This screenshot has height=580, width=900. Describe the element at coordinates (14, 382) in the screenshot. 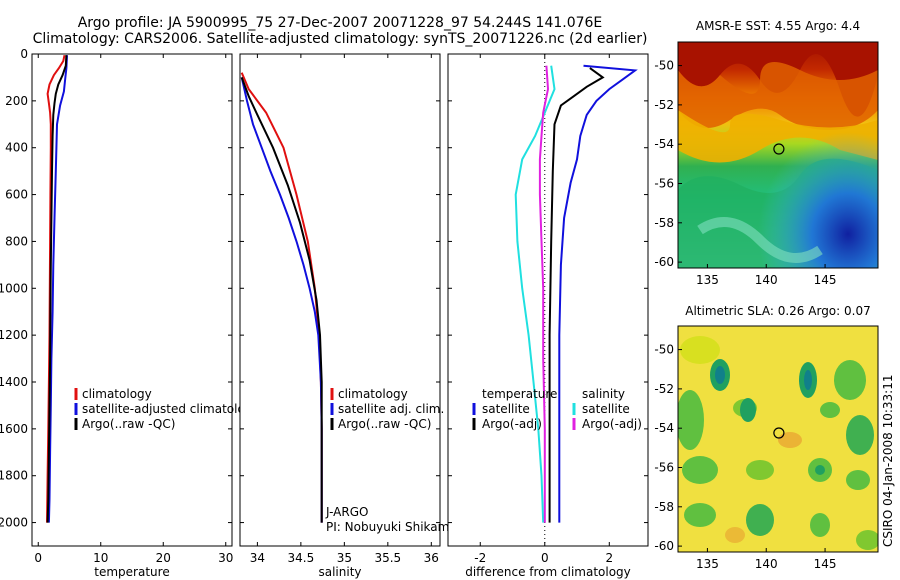

I see `depth-tick-label: 1400` at that location.